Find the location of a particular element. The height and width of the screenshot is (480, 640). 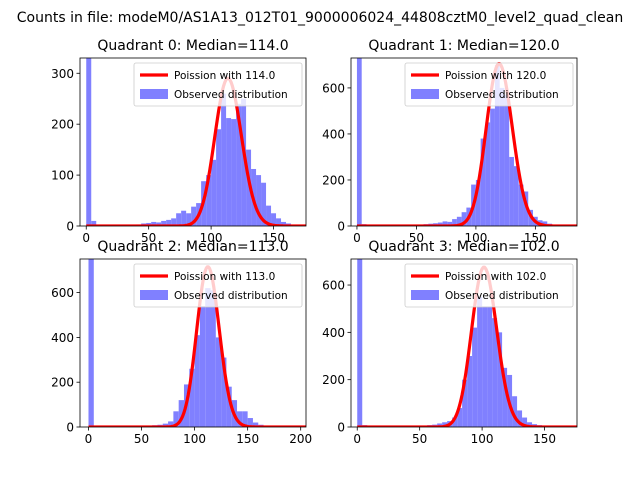

y-tick-label: 300 is located at coordinates (62, 74).